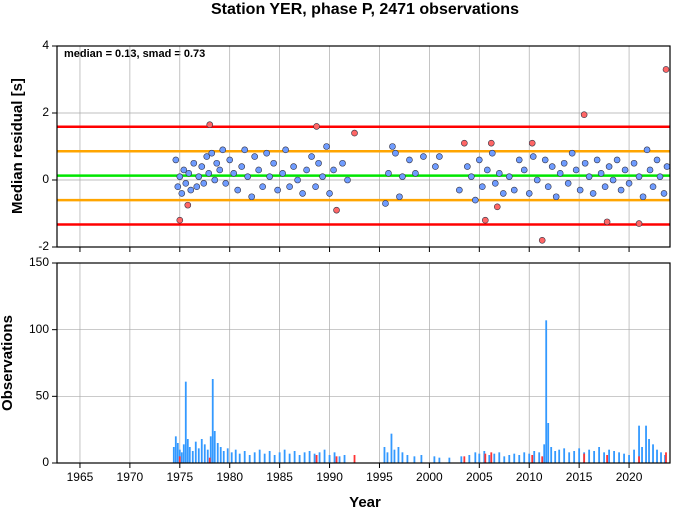 The image size is (677, 511). Describe the element at coordinates (365, 9) in the screenshot. I see `chart-title: Station YER, phase P, 2471 observations` at that location.